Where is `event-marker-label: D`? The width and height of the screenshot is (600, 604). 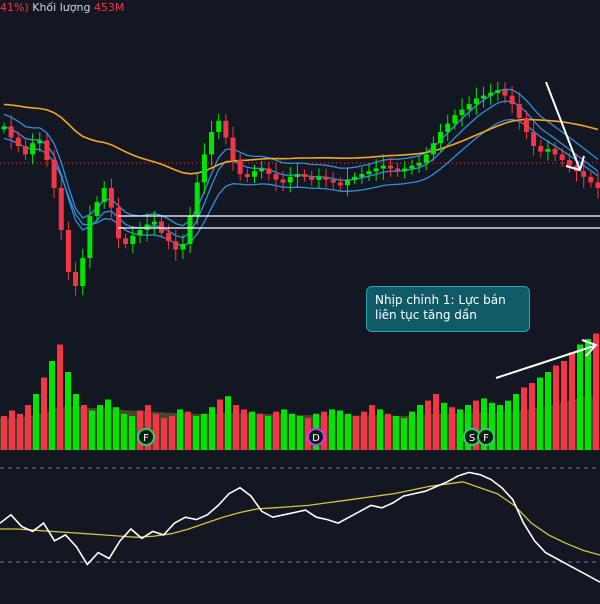
event-marker-label: D is located at coordinates (316, 438).